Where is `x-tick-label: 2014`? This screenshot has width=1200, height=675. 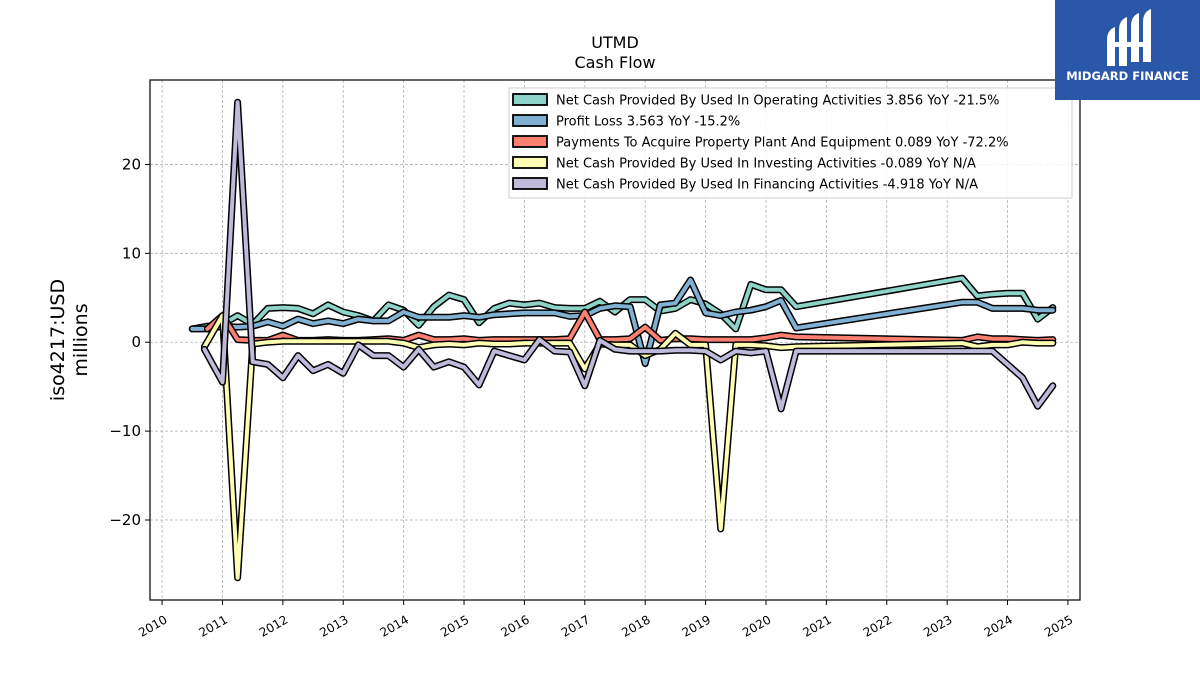 x-tick-label: 2014 is located at coordinates (394, 625).